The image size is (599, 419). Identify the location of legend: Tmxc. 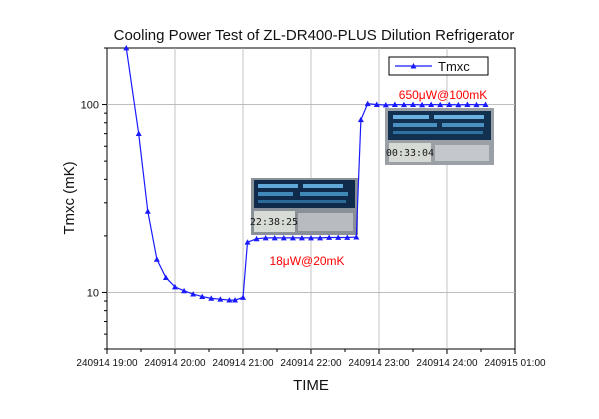
(438, 66).